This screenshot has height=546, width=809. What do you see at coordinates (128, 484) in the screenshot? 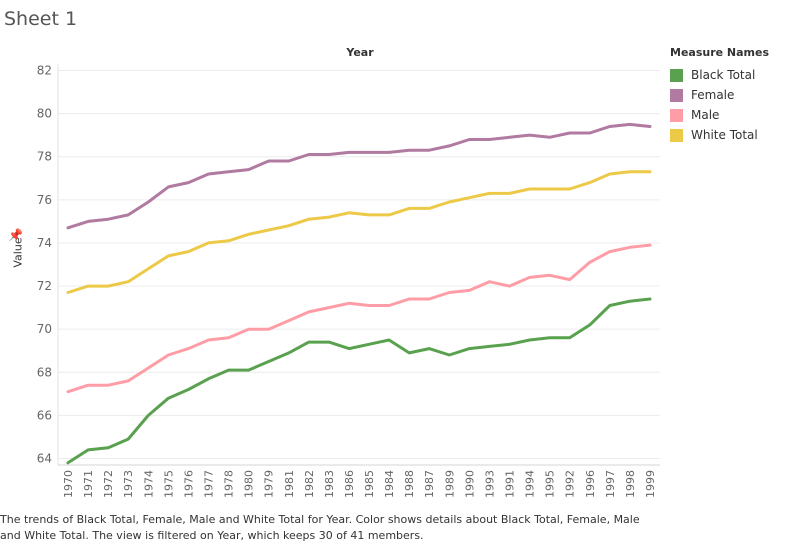
I see `x-tick-label: 1973` at bounding box center [128, 484].